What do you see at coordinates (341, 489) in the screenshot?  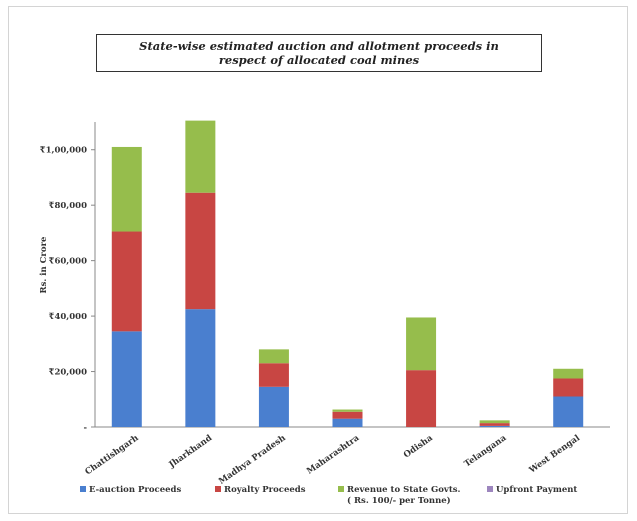 I see `legend-swatch-revenue` at bounding box center [341, 489].